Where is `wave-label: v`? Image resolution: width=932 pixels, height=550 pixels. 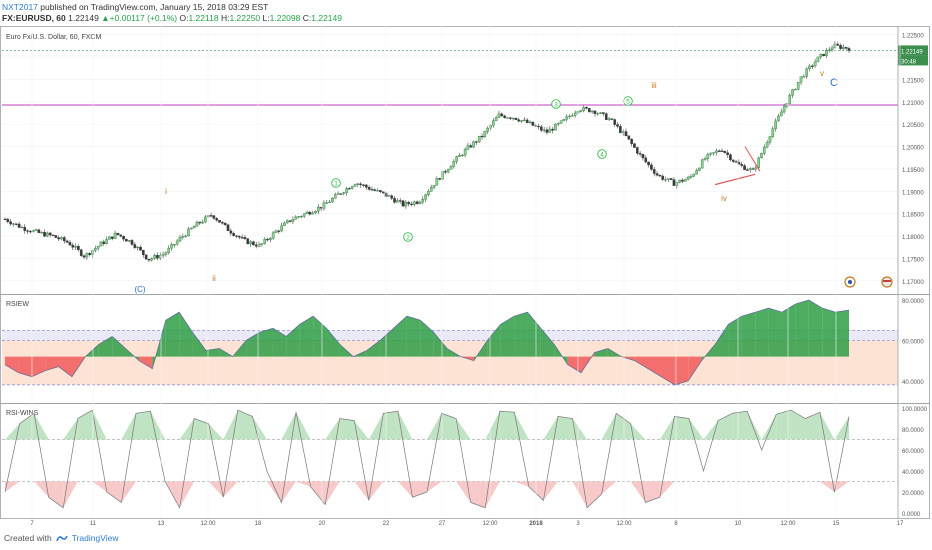
wave-label: v is located at coordinates (822, 73).